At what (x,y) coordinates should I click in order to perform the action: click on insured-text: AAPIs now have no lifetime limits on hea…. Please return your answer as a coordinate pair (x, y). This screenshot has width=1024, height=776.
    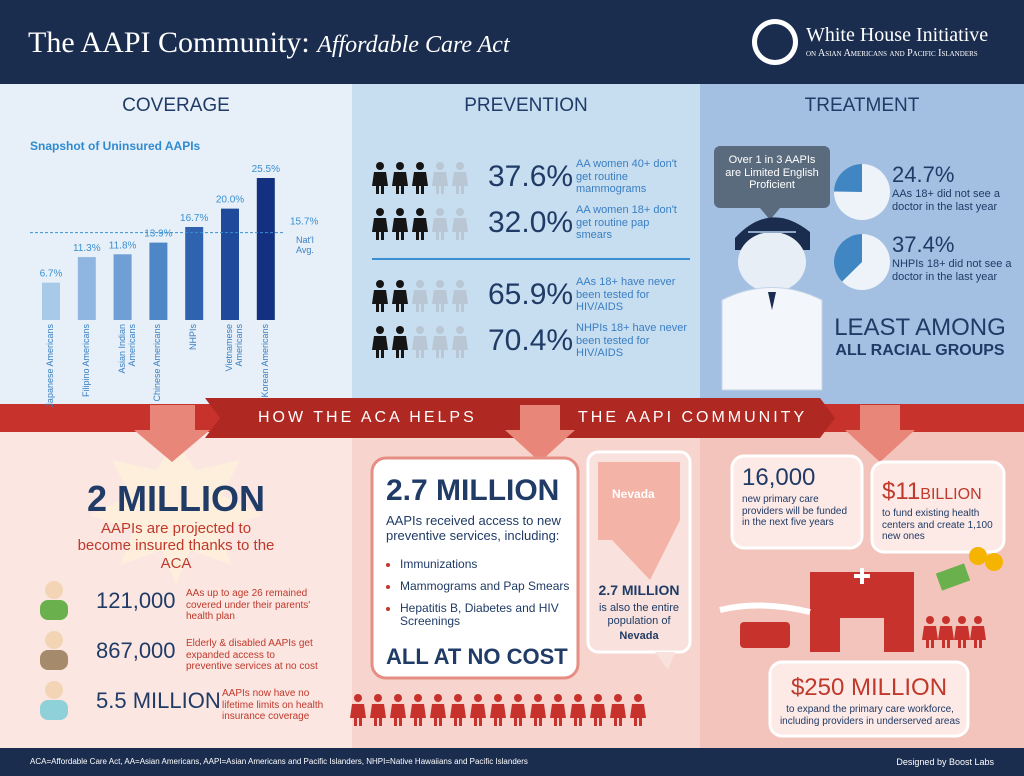
    Looking at the image, I should click on (273, 705).